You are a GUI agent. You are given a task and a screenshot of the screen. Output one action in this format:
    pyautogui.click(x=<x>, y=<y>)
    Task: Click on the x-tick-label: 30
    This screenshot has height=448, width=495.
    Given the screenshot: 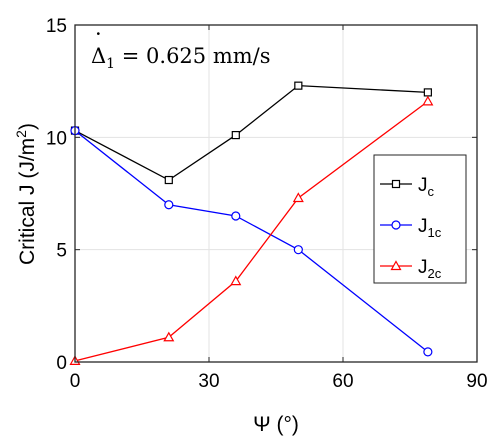 What is the action you would take?
    pyautogui.click(x=208, y=381)
    